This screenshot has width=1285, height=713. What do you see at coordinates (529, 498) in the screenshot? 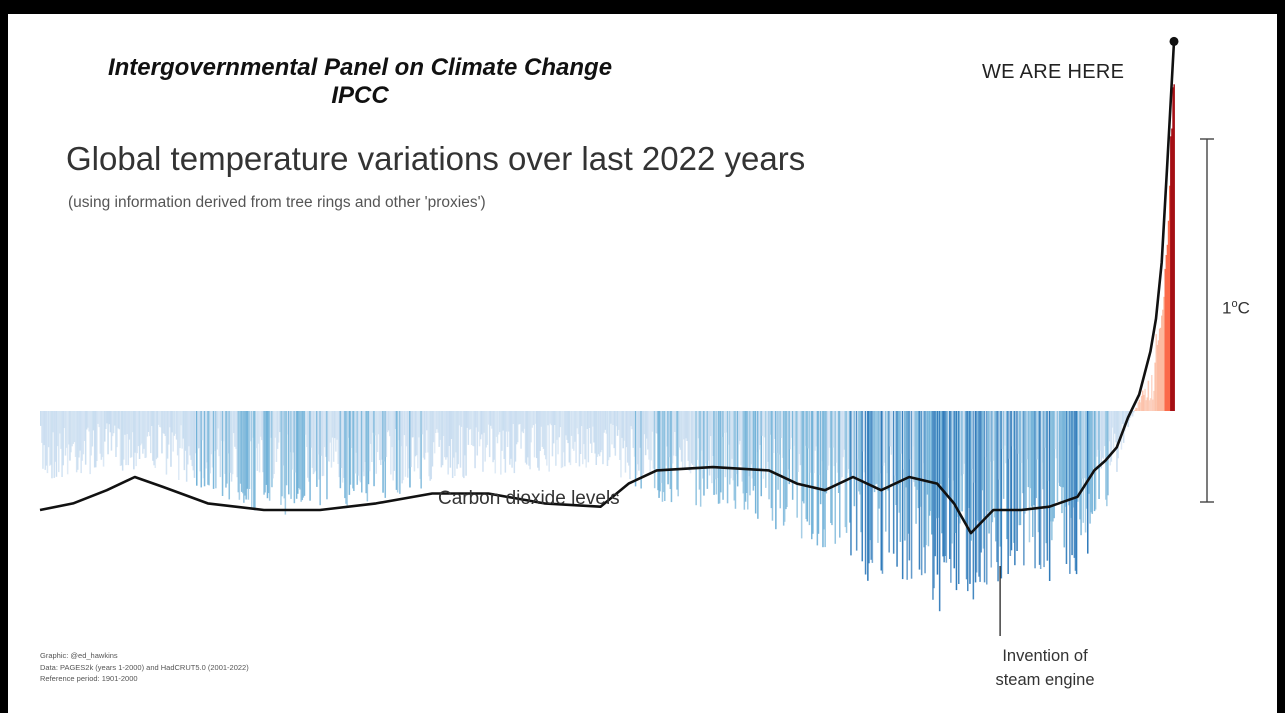
I see `co2-series-label: Carbon dioxide levels` at bounding box center [529, 498].